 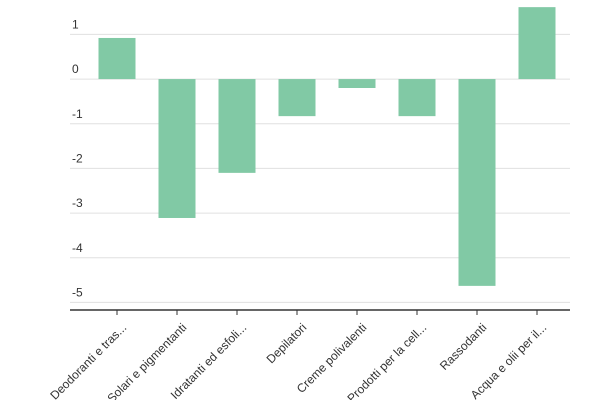 What do you see at coordinates (77, 248) in the screenshot?
I see `y-tick-label: -4` at bounding box center [77, 248].